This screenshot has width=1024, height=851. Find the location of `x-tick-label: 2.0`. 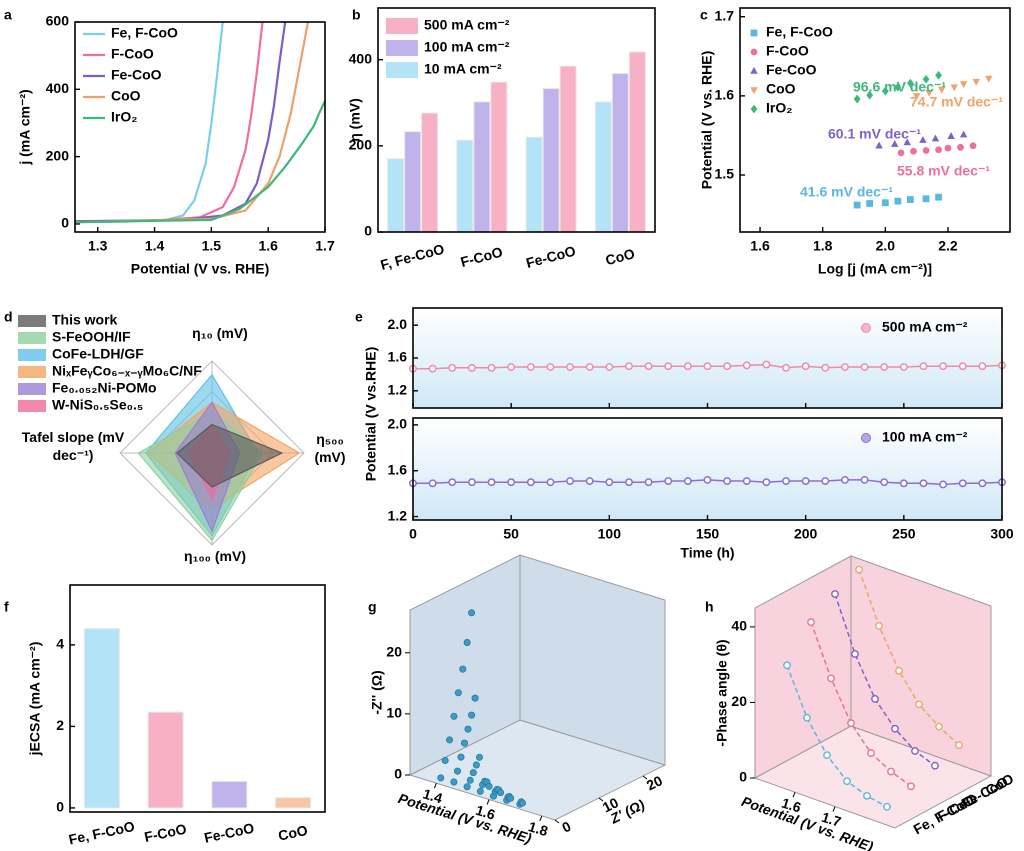

x-tick-label: 2.0 is located at coordinates (886, 246).